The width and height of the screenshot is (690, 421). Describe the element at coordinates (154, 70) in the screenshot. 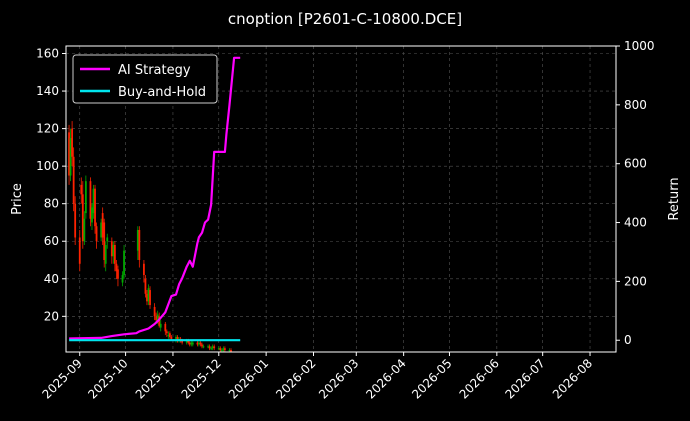

I see `legend-label-ai-strategy: AI Strategy` at that location.